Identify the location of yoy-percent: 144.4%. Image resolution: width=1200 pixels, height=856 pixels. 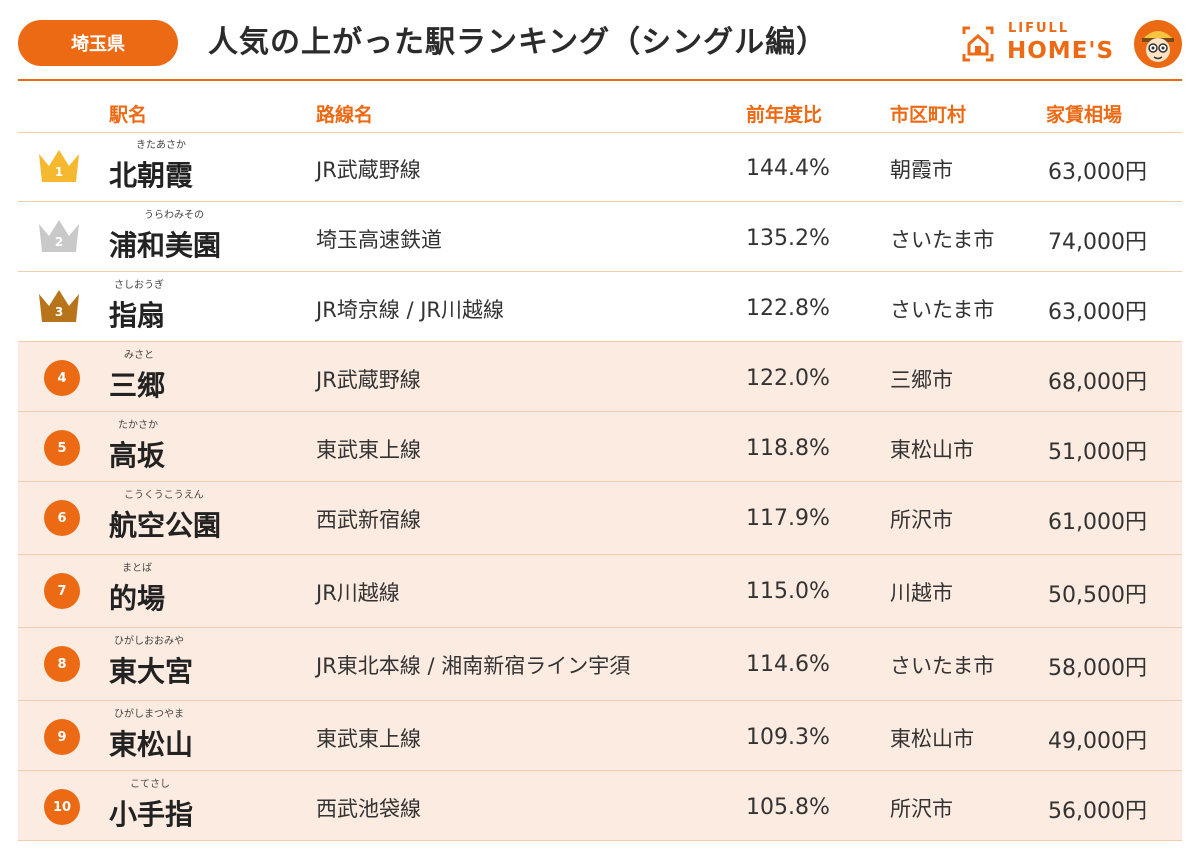
(788, 168).